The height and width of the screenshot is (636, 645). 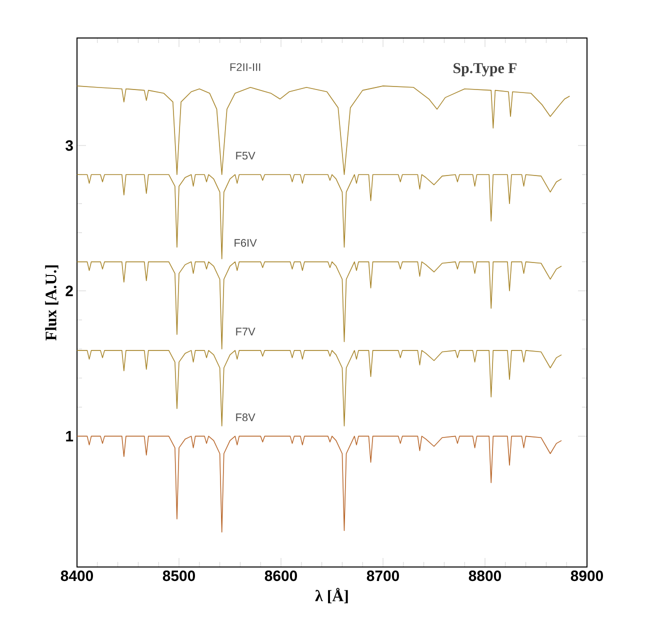 What do you see at coordinates (70, 436) in the screenshot?
I see `y-tick-label: 1` at bounding box center [70, 436].